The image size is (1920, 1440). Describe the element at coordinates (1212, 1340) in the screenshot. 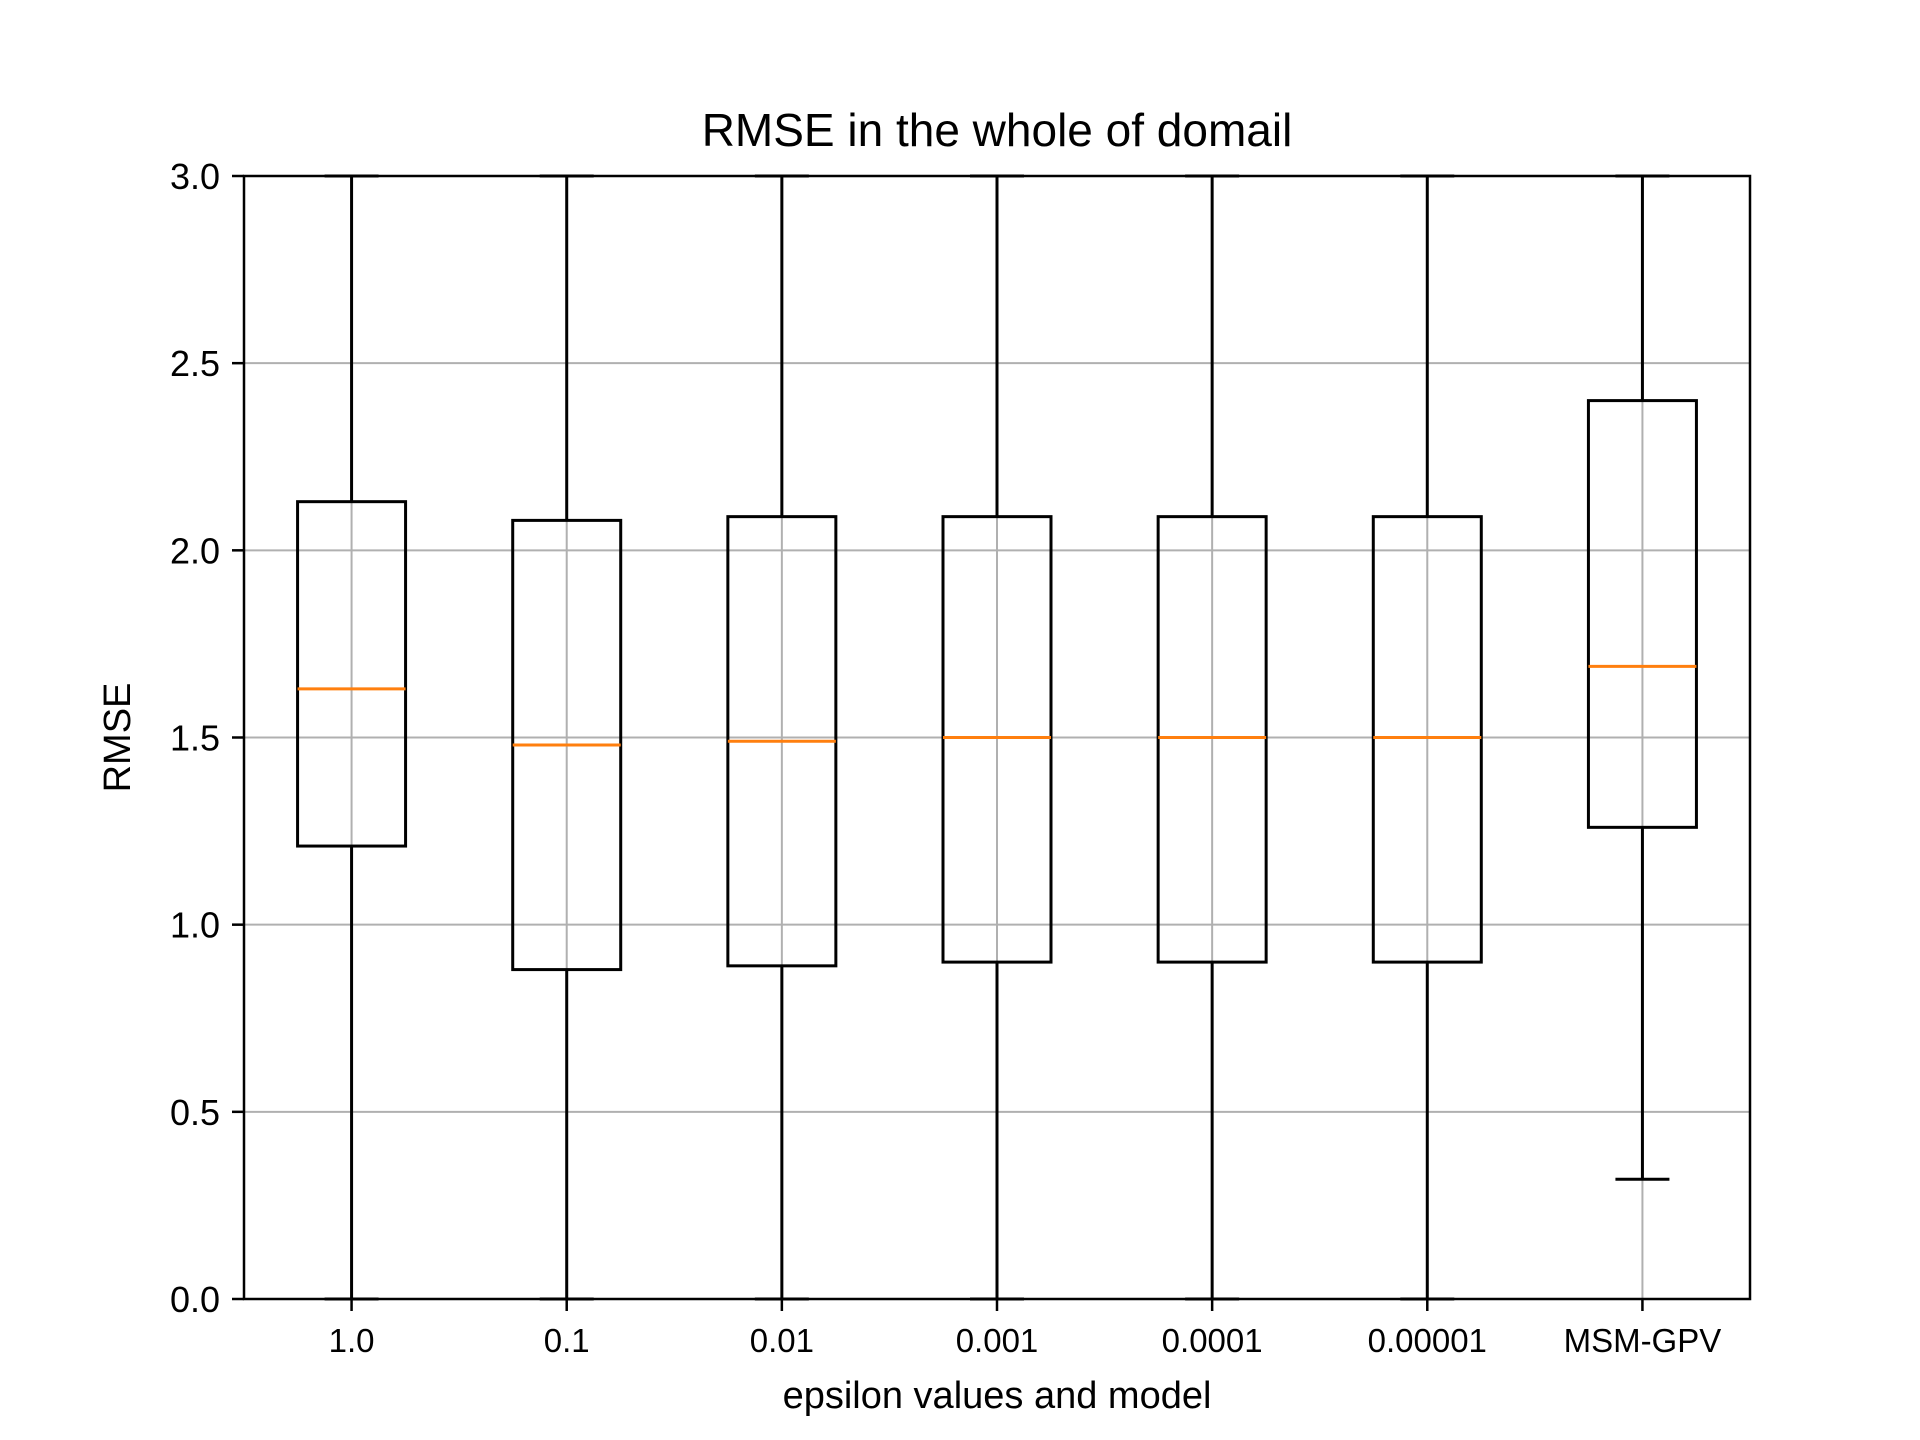

I see `x-tick-label-4: 0.0001` at that location.